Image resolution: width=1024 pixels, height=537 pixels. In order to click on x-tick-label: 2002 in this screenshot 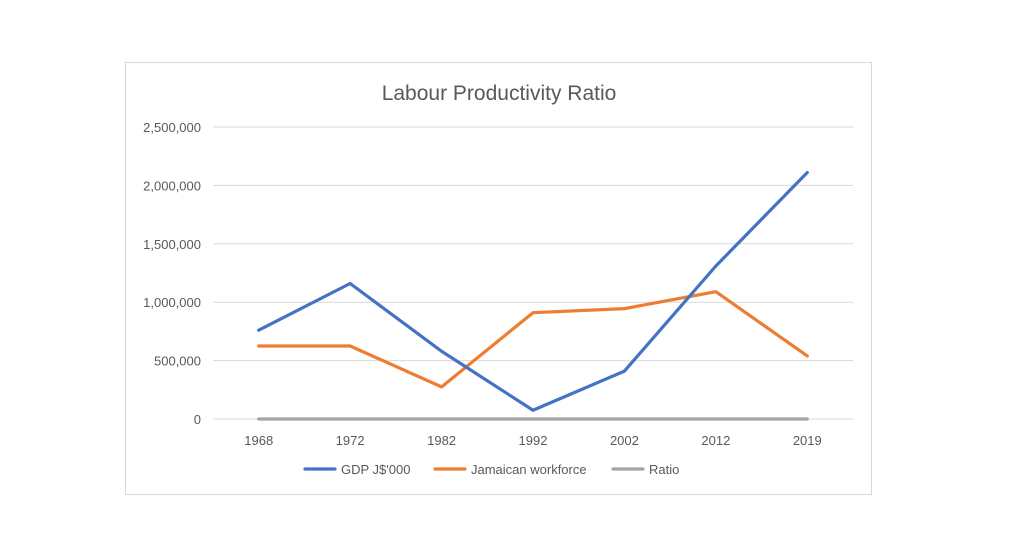, I will do `click(624, 440)`.